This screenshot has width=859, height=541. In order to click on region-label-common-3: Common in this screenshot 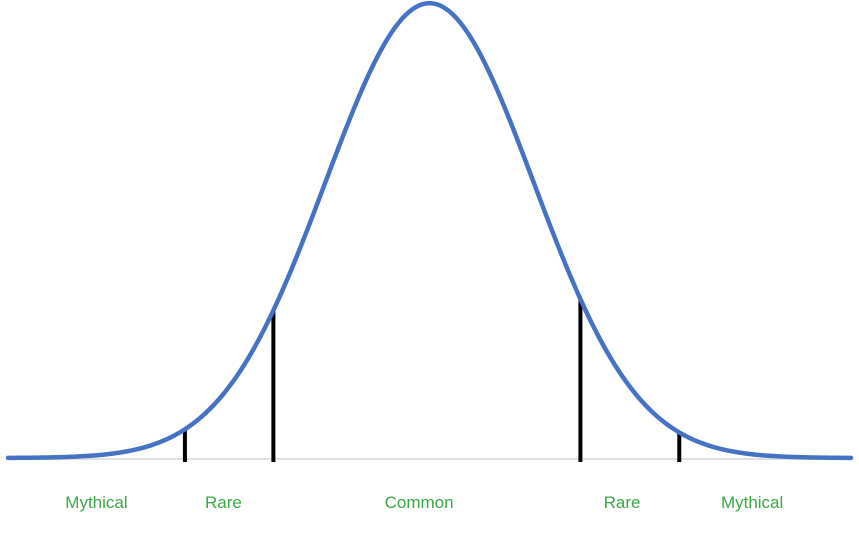, I will do `click(419, 502)`.